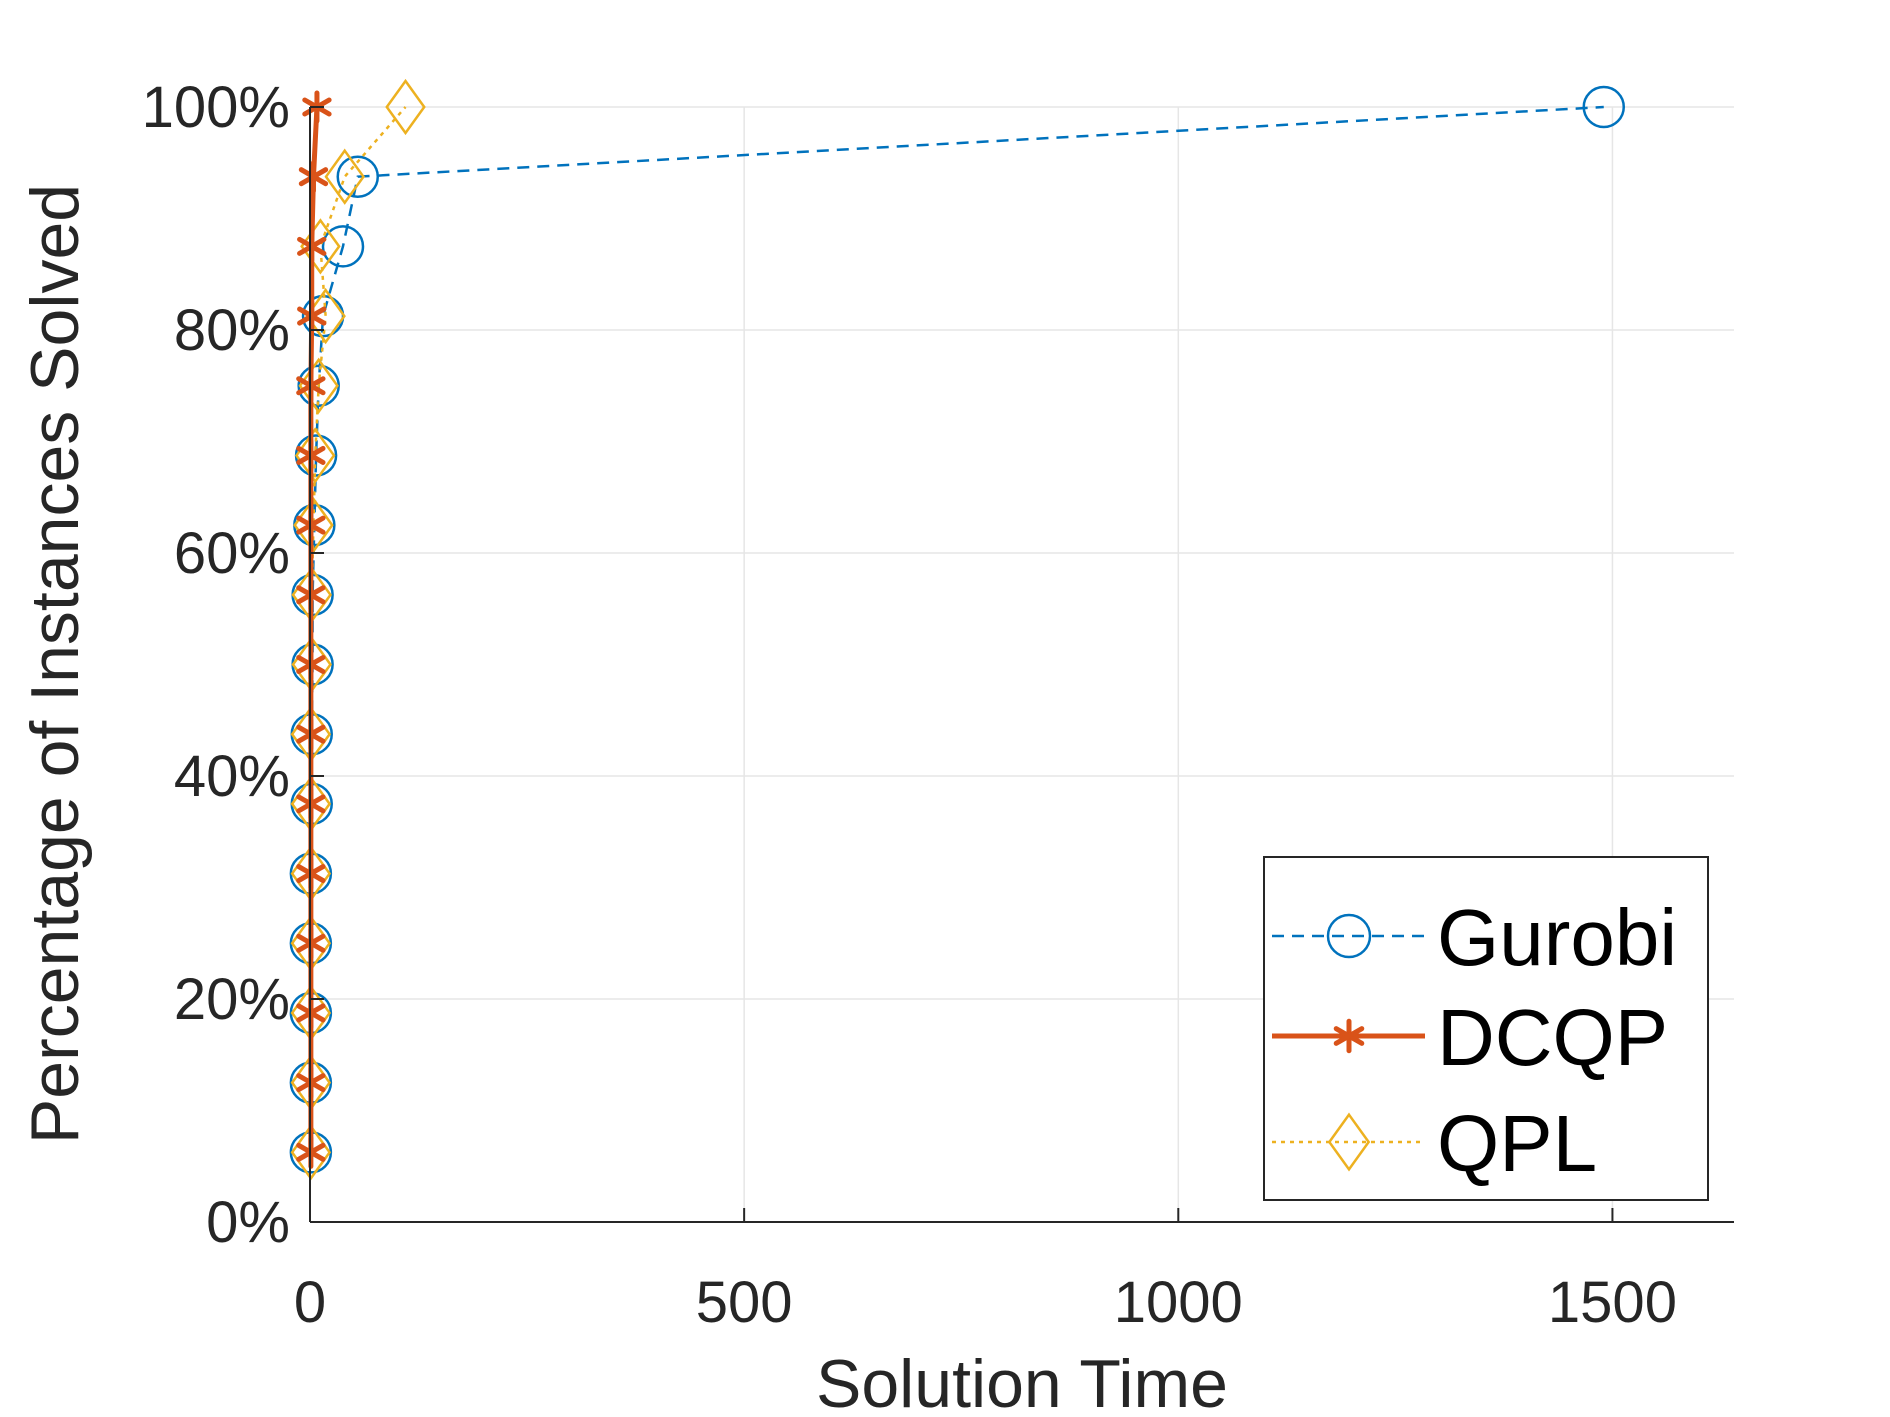 The width and height of the screenshot is (1890, 1417). I want to click on legend-marker-dcqp, so click(1349, 1036).